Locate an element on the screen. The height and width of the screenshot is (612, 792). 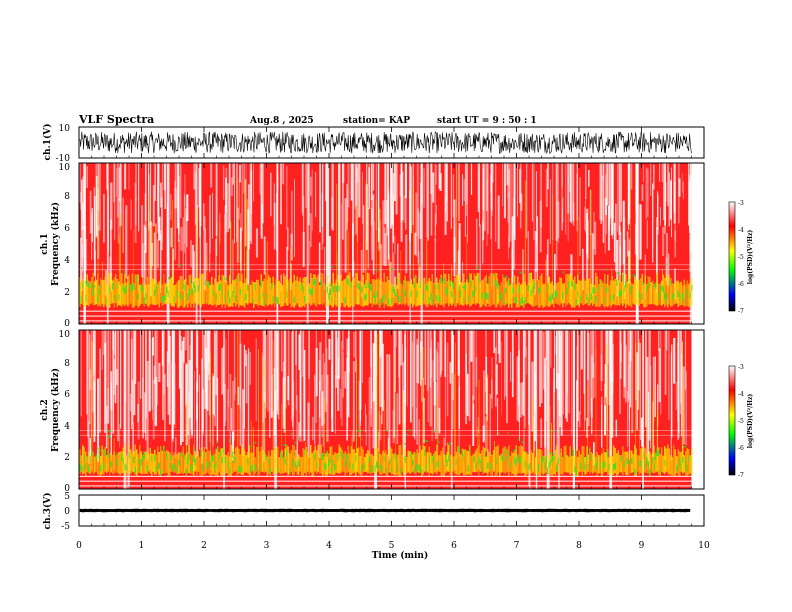
spectrogram-burst is located at coordinates (125, 409).